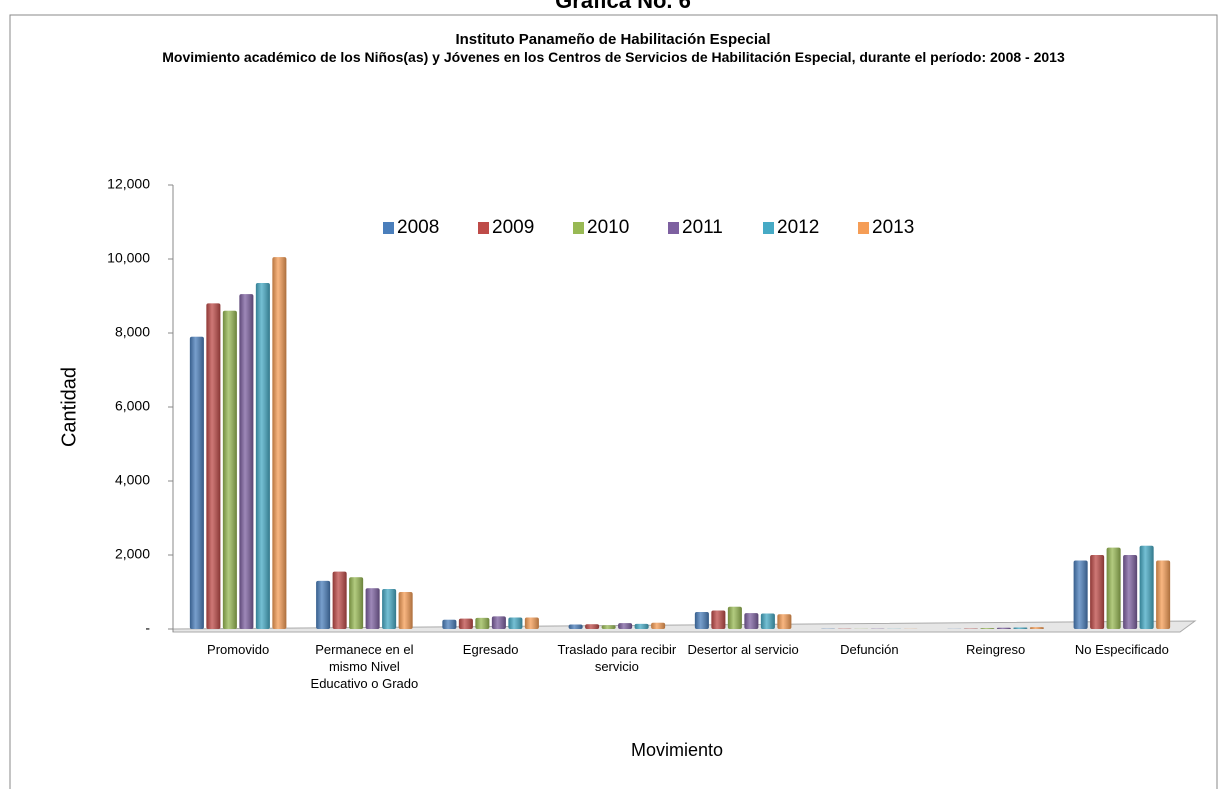 The image size is (1227, 789). Describe the element at coordinates (69, 407) in the screenshot. I see `y-axis-title: Cantidad` at that location.